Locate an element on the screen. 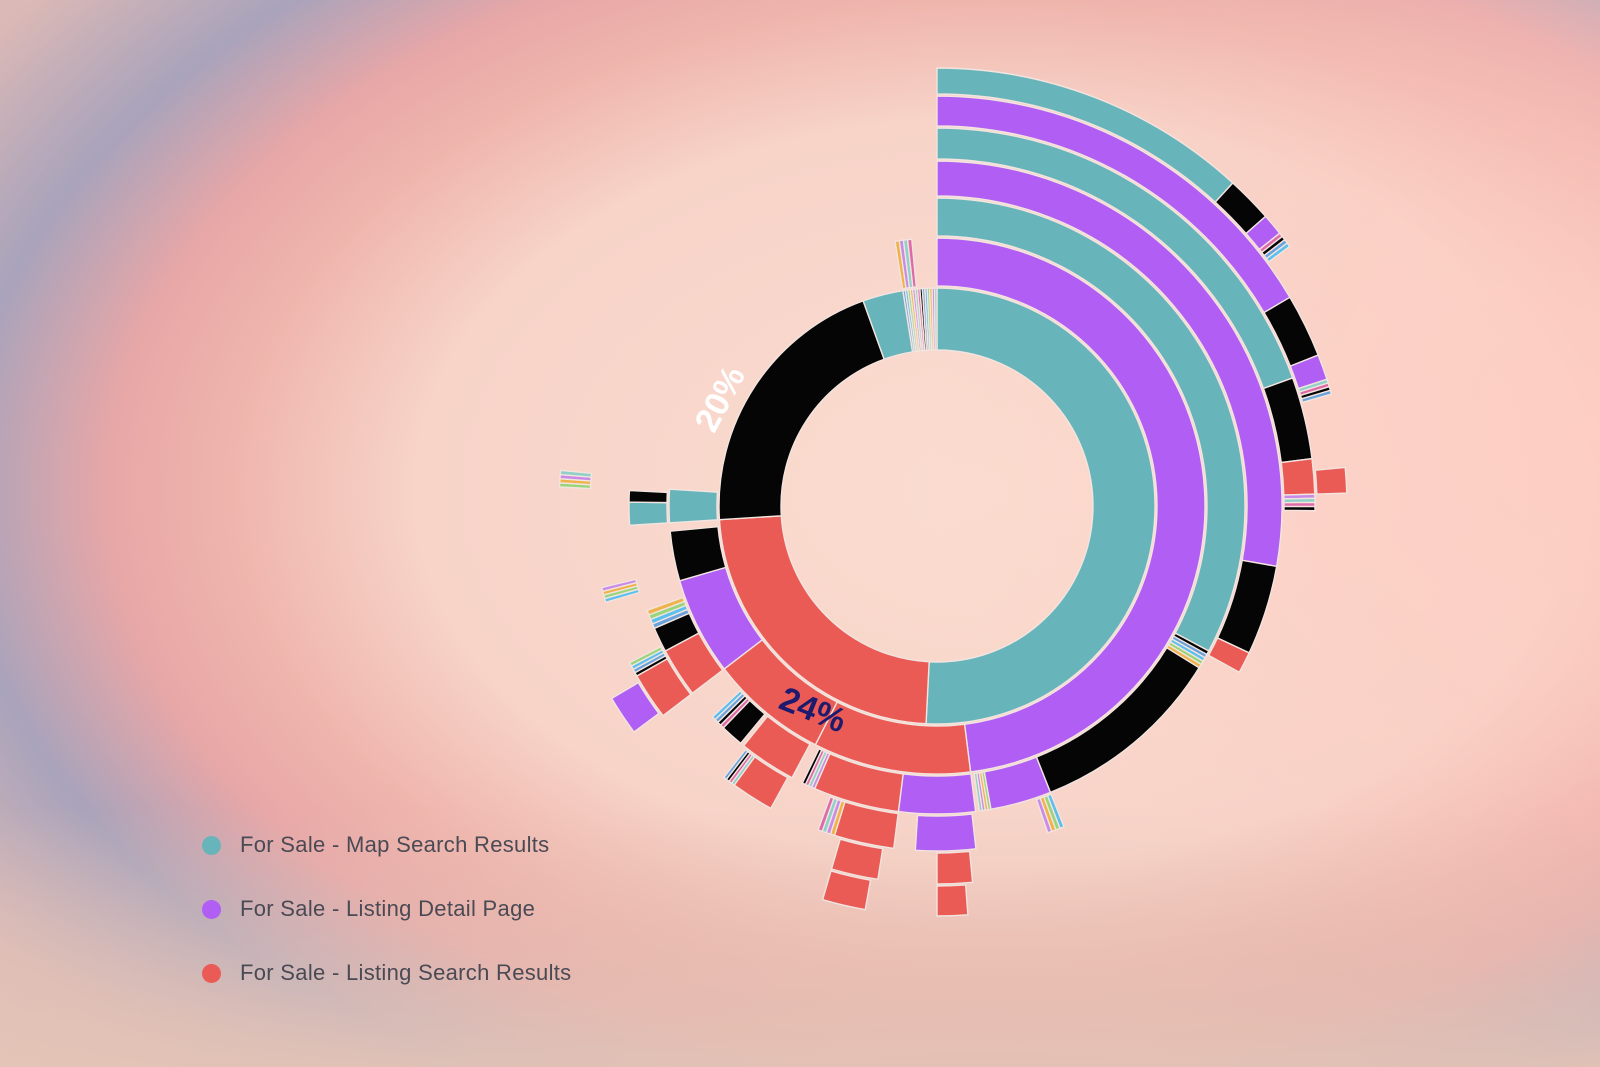 The height and width of the screenshot is (1067, 1600). legend-label: For Sale - Listing Detail Page is located at coordinates (388, 908).